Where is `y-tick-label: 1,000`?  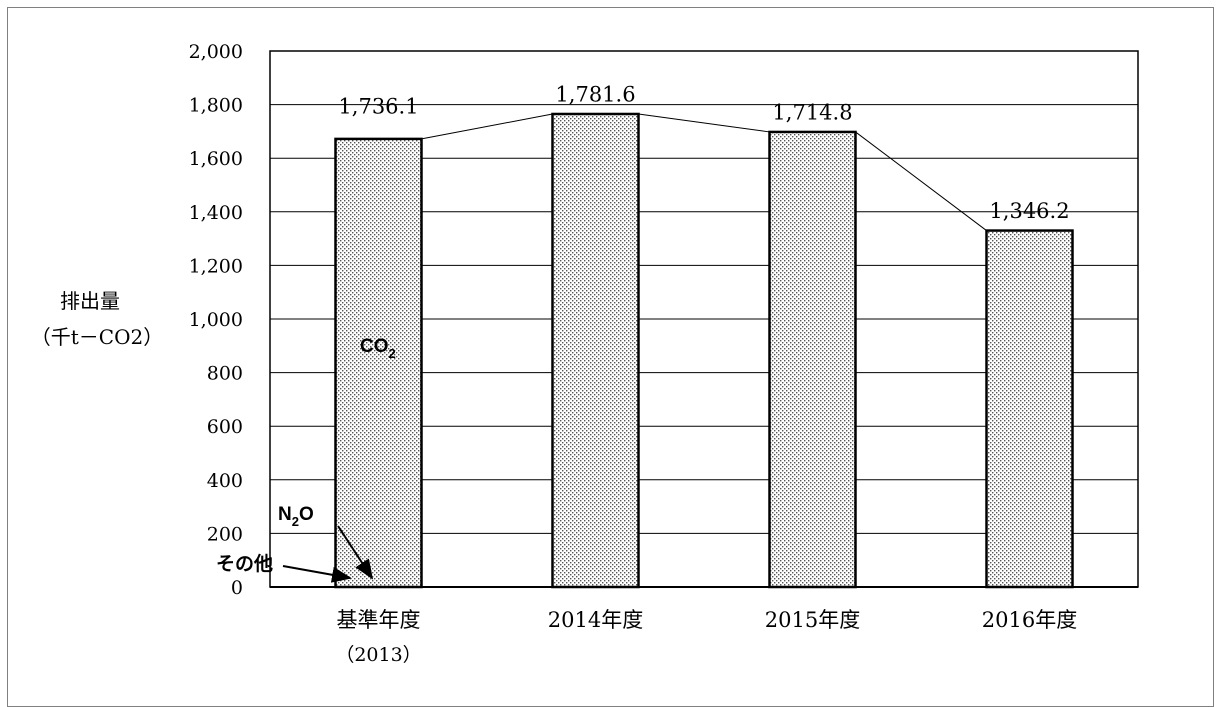
y-tick-label: 1,000 is located at coordinates (216, 320).